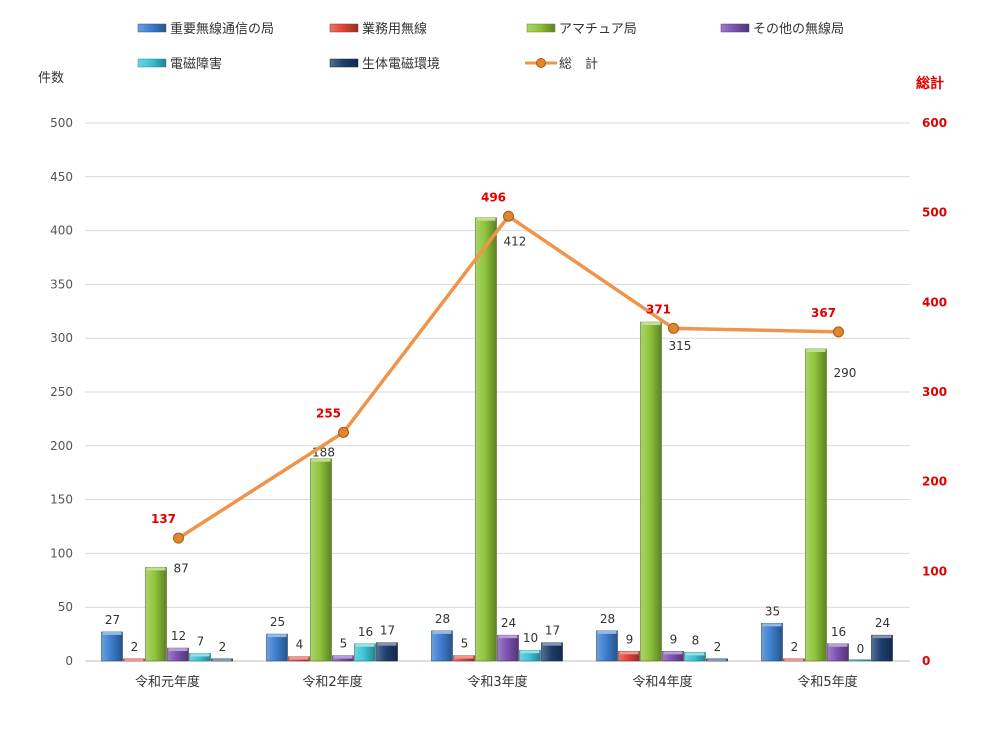  I want to click on y-tick-label: 100, so click(61, 553).